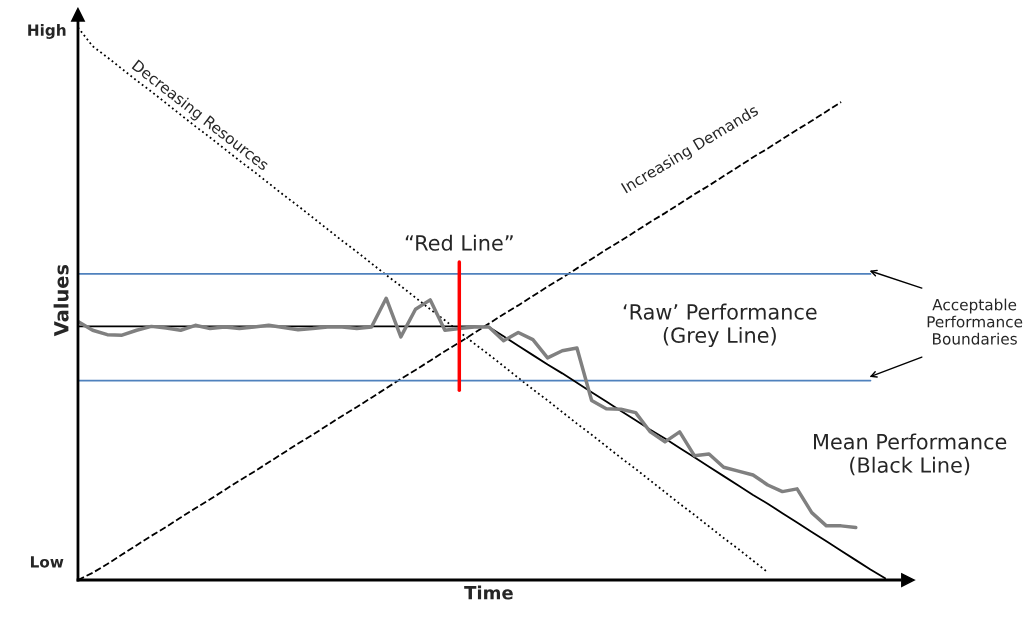  I want to click on annotation: “Red Line”, so click(459, 242).